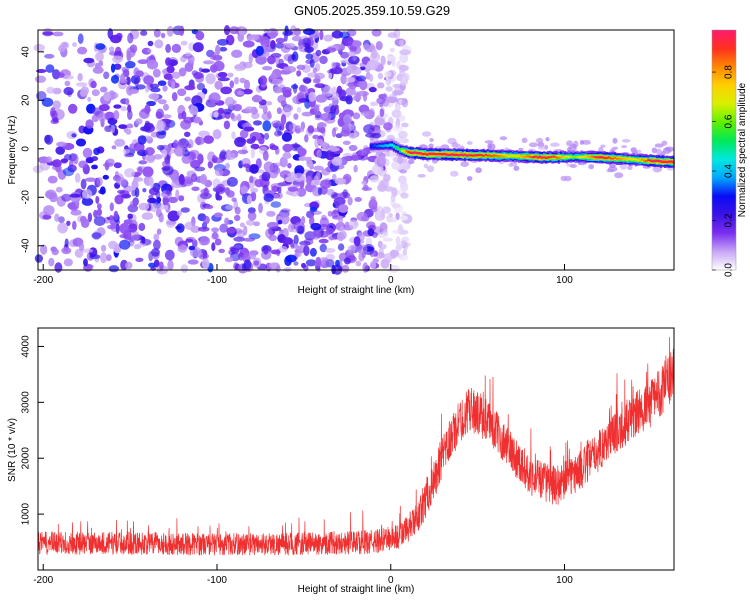  What do you see at coordinates (356, 290) in the screenshot?
I see `spectrogram-x-axis-label: Height of straight line (km)` at bounding box center [356, 290].